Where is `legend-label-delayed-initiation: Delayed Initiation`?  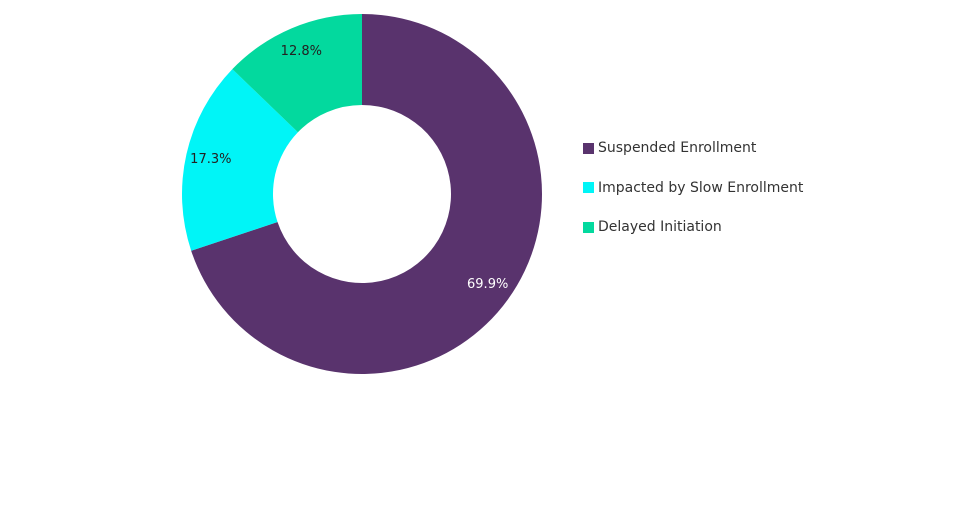 legend-label-delayed-initiation: Delayed Initiation is located at coordinates (660, 227).